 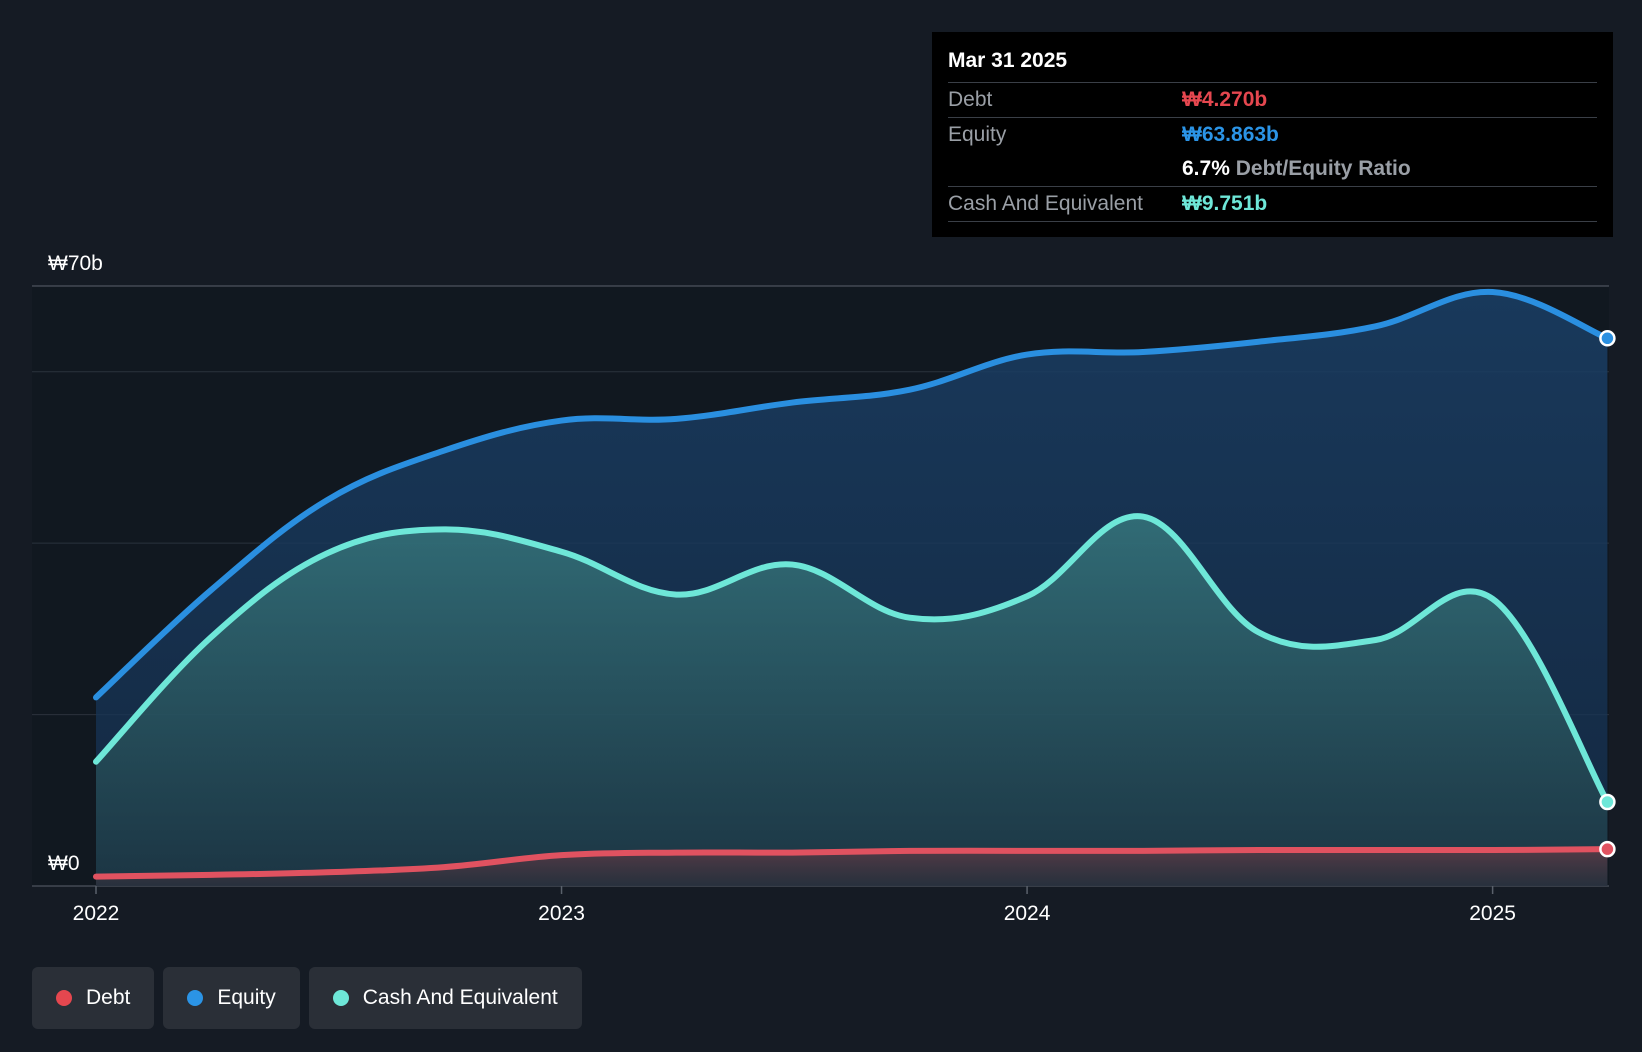 I want to click on tick-layer: 2022 2023 2024 2025, so click(x=794, y=905).